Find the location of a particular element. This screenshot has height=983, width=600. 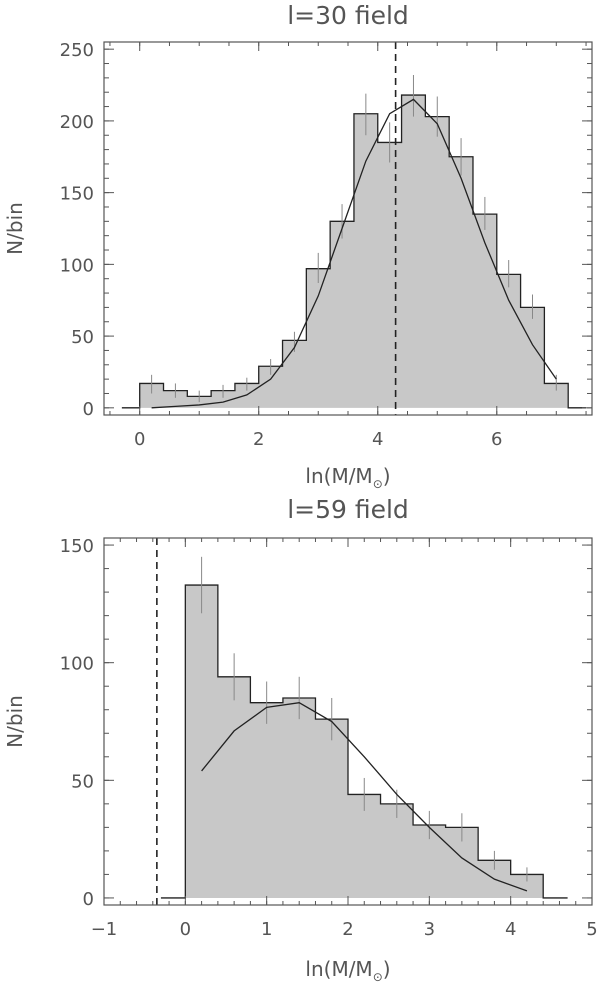

x-tick-label: 1 is located at coordinates (266, 929).